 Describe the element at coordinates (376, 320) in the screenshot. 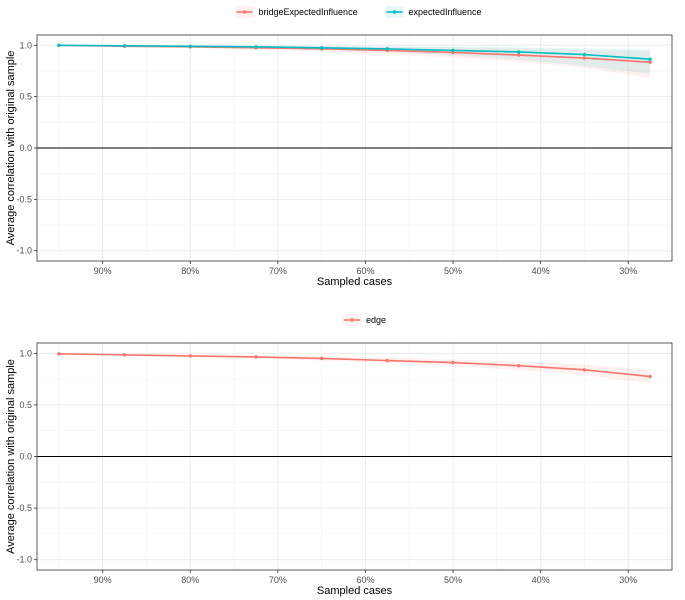

I see `legend-label: edge` at that location.